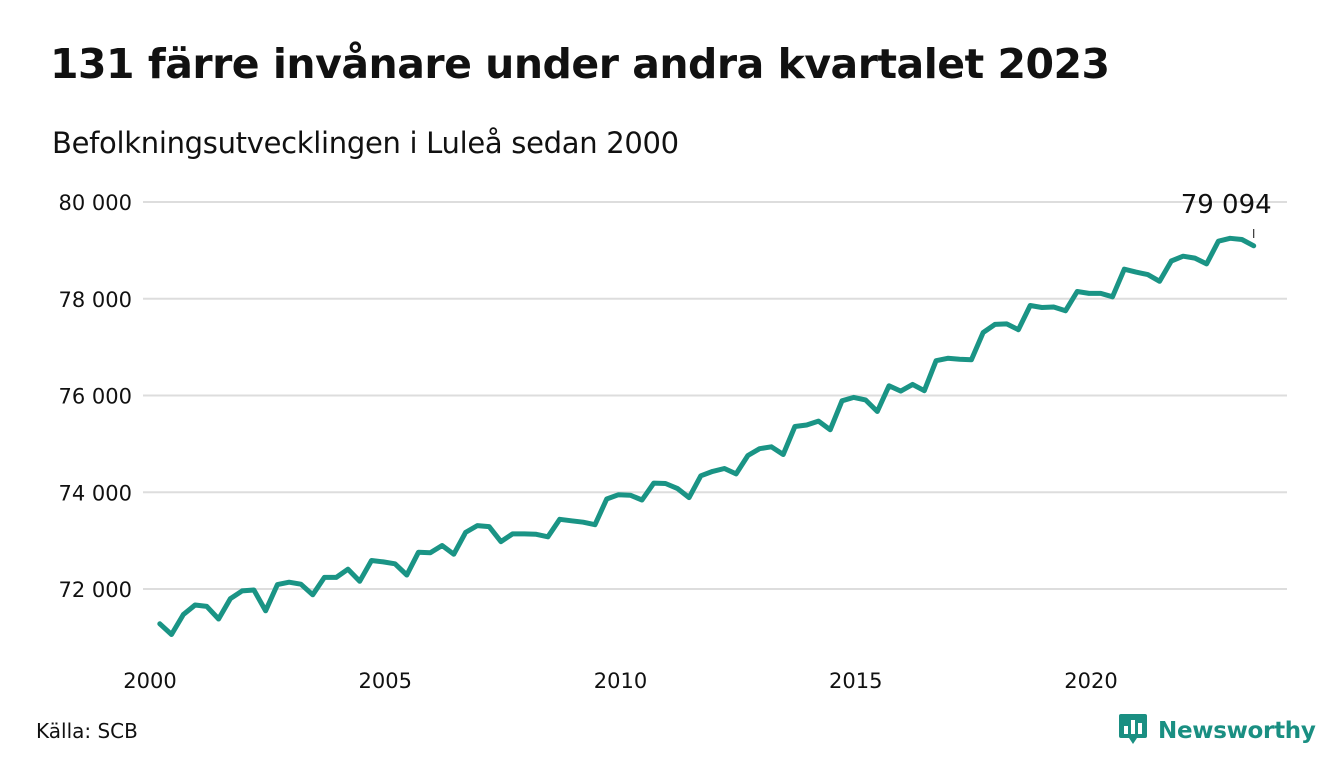 The width and height of the screenshot is (1340, 780). I want to click on y-tick-label: 74 000, so click(95, 493).